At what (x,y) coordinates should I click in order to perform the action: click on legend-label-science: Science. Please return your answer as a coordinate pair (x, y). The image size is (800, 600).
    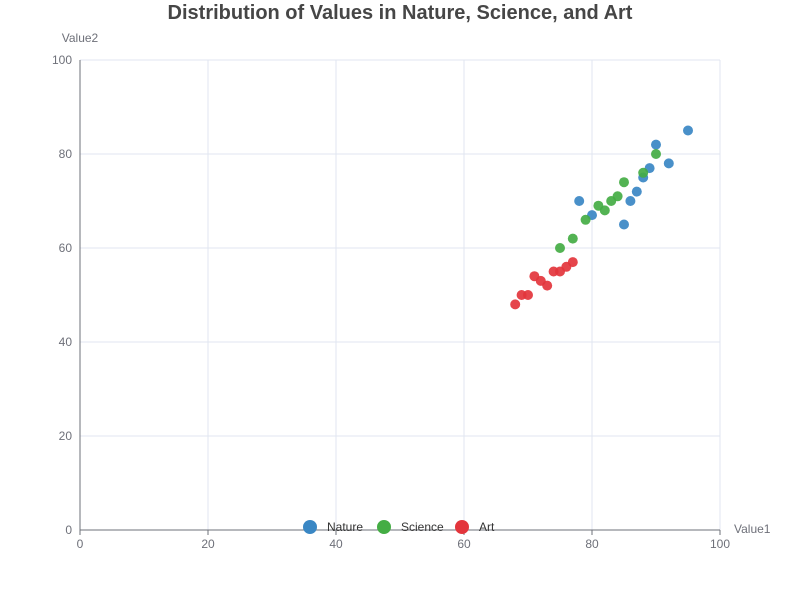
    Looking at the image, I should click on (422, 527).